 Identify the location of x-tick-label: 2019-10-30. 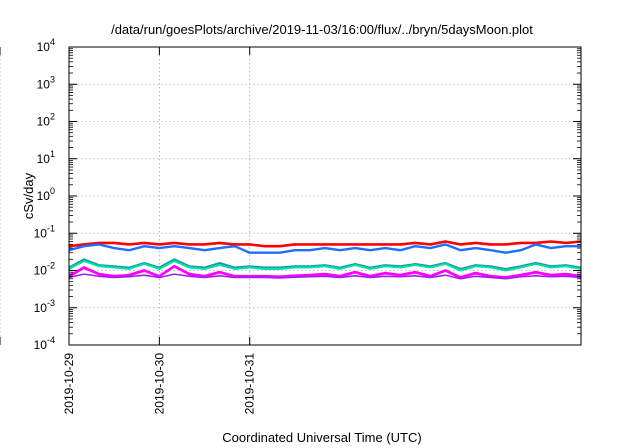
(159, 384).